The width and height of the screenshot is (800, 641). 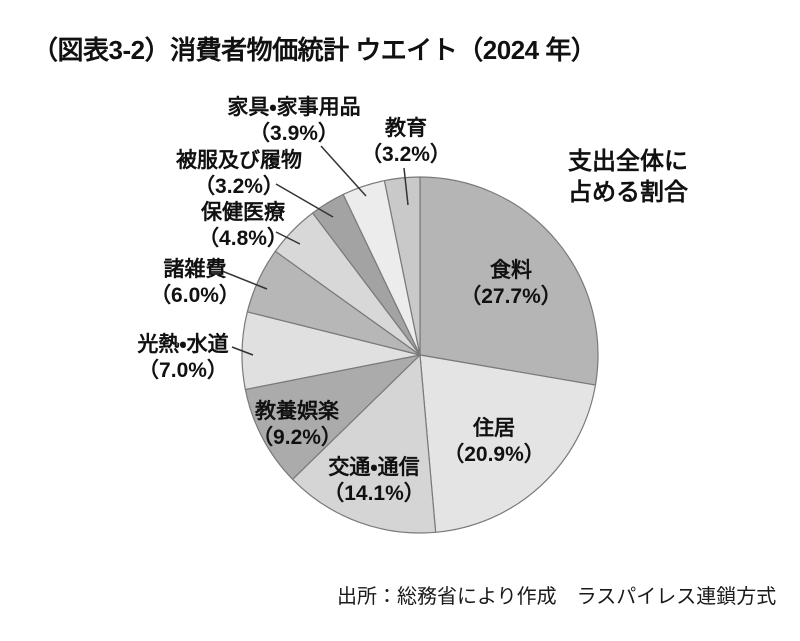 I want to click on share-annotation: 支出全体に 占める割合, so click(x=628, y=177).